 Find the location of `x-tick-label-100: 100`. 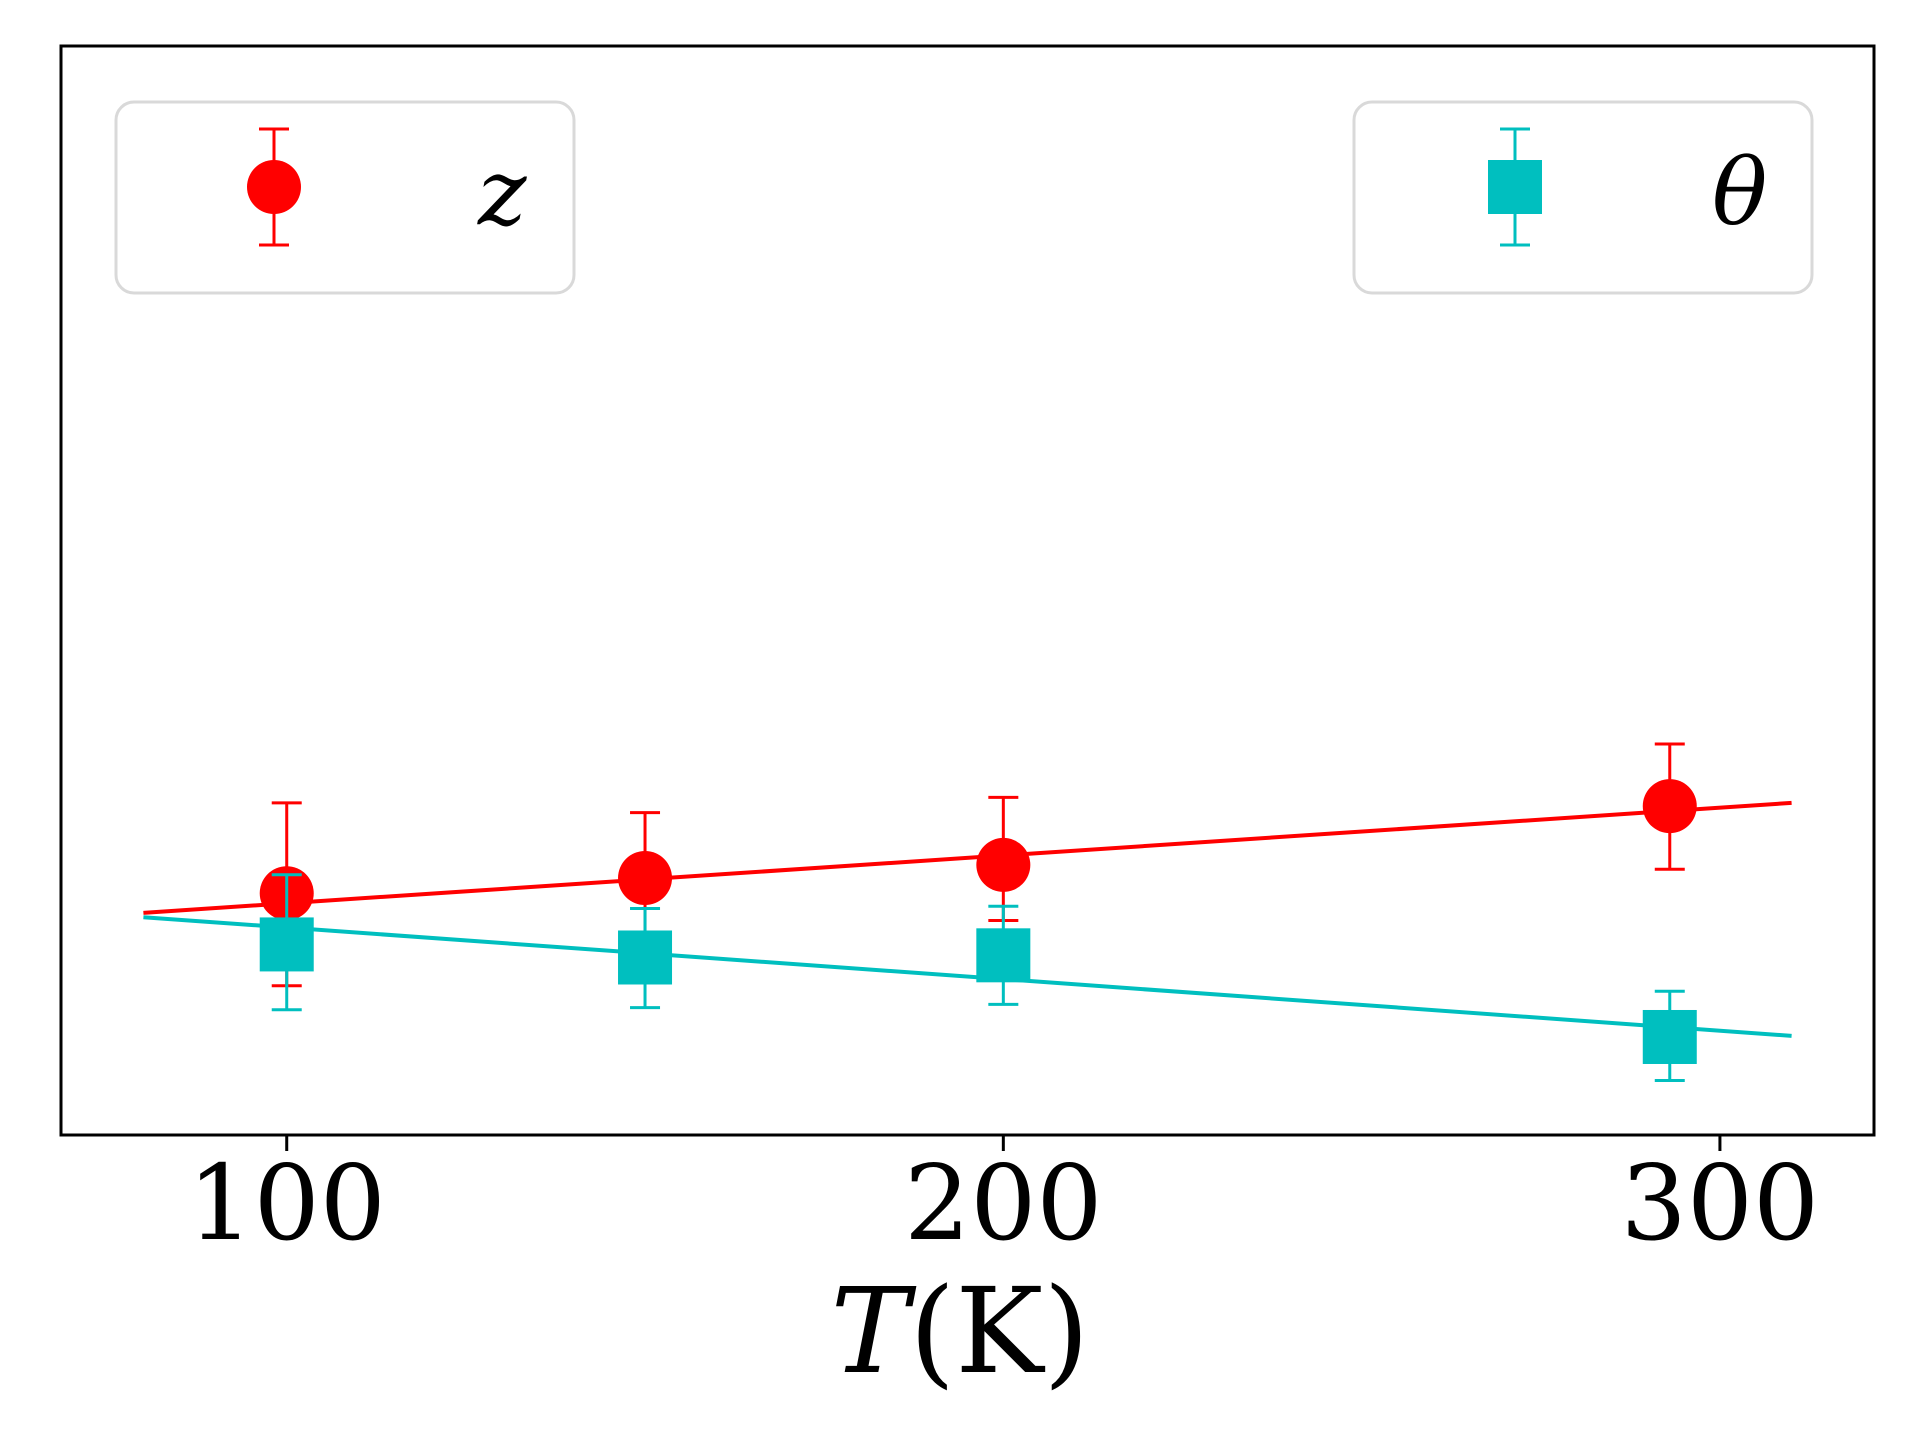

x-tick-label-100: 100 is located at coordinates (286, 1203).